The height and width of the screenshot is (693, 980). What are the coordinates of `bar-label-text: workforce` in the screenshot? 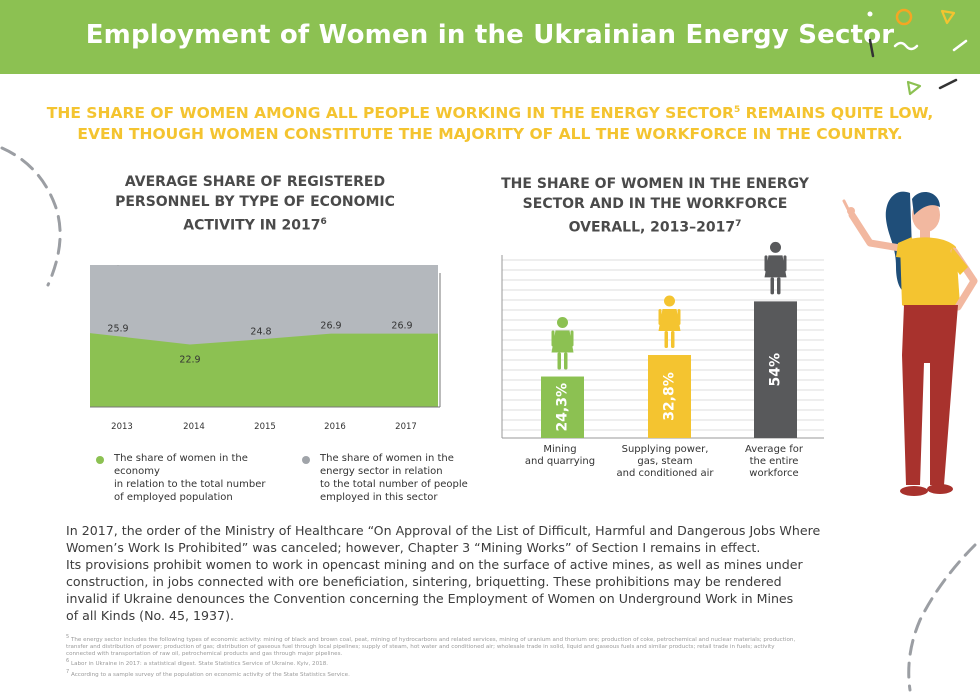 It's located at (774, 473).